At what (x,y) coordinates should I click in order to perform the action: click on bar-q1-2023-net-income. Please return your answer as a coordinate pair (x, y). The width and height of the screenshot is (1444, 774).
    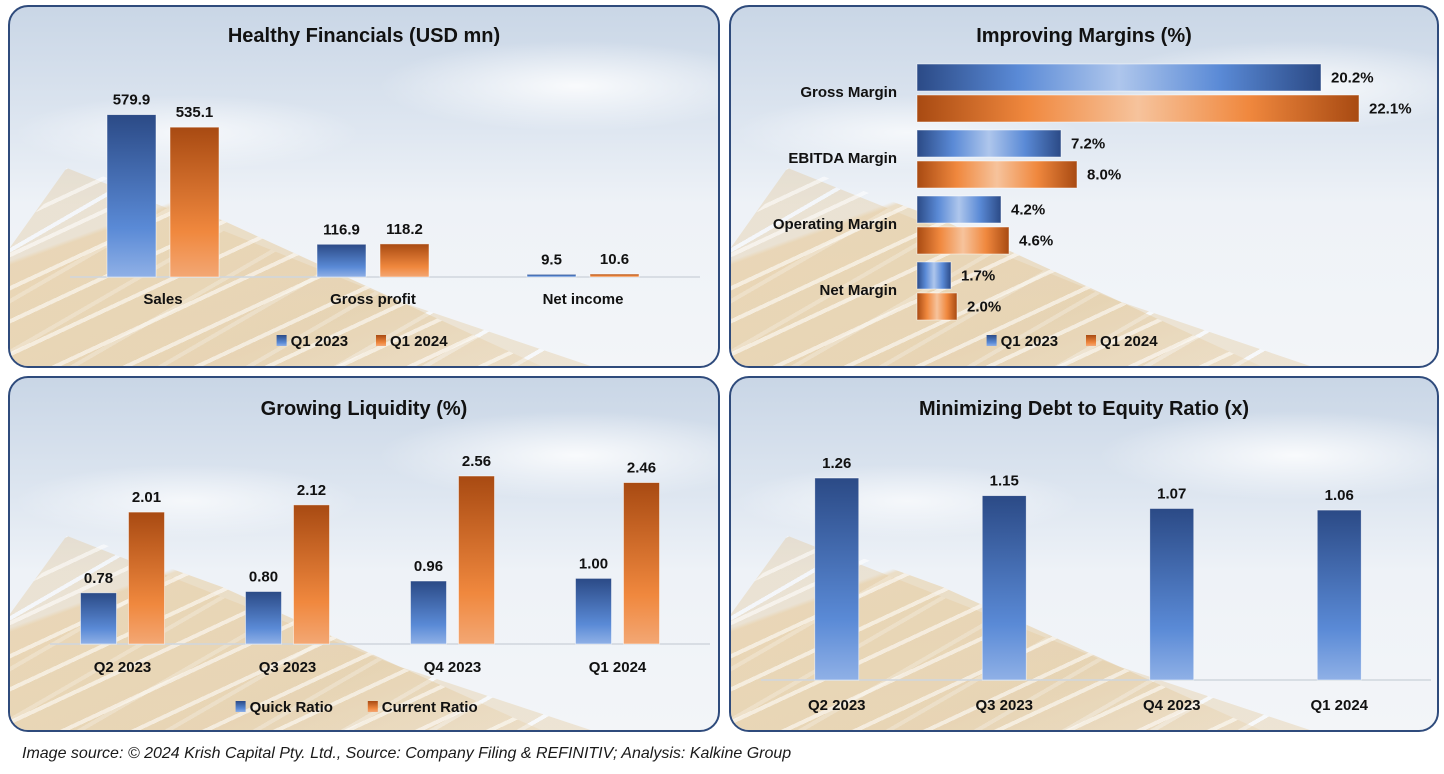
    Looking at the image, I should click on (551, 275).